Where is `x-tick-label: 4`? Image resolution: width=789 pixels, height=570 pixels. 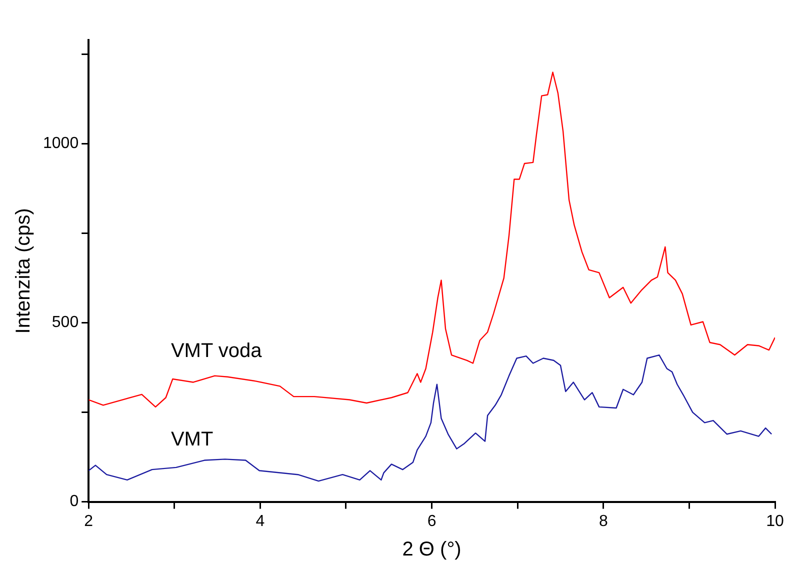
x-tick-label: 4 is located at coordinates (260, 521).